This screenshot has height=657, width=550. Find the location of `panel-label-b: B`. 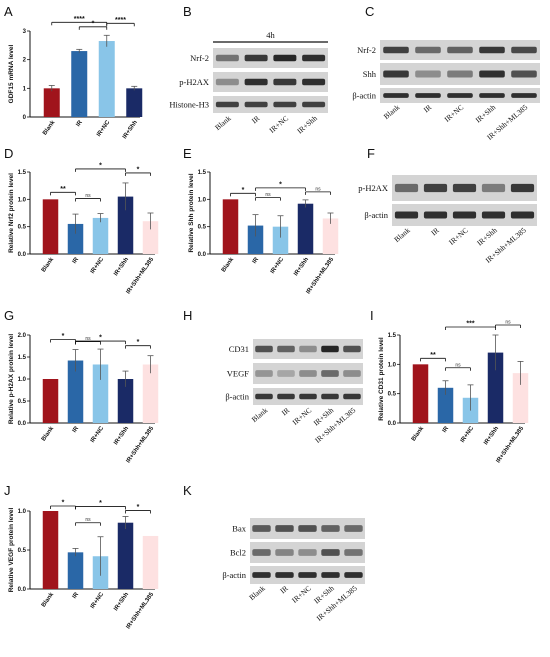

panel-label-b: B is located at coordinates (187, 11).